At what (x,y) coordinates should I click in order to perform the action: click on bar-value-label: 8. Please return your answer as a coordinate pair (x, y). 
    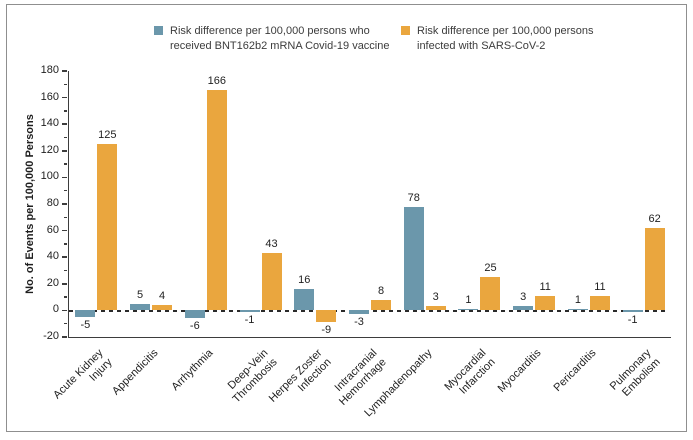
    Looking at the image, I should click on (381, 290).